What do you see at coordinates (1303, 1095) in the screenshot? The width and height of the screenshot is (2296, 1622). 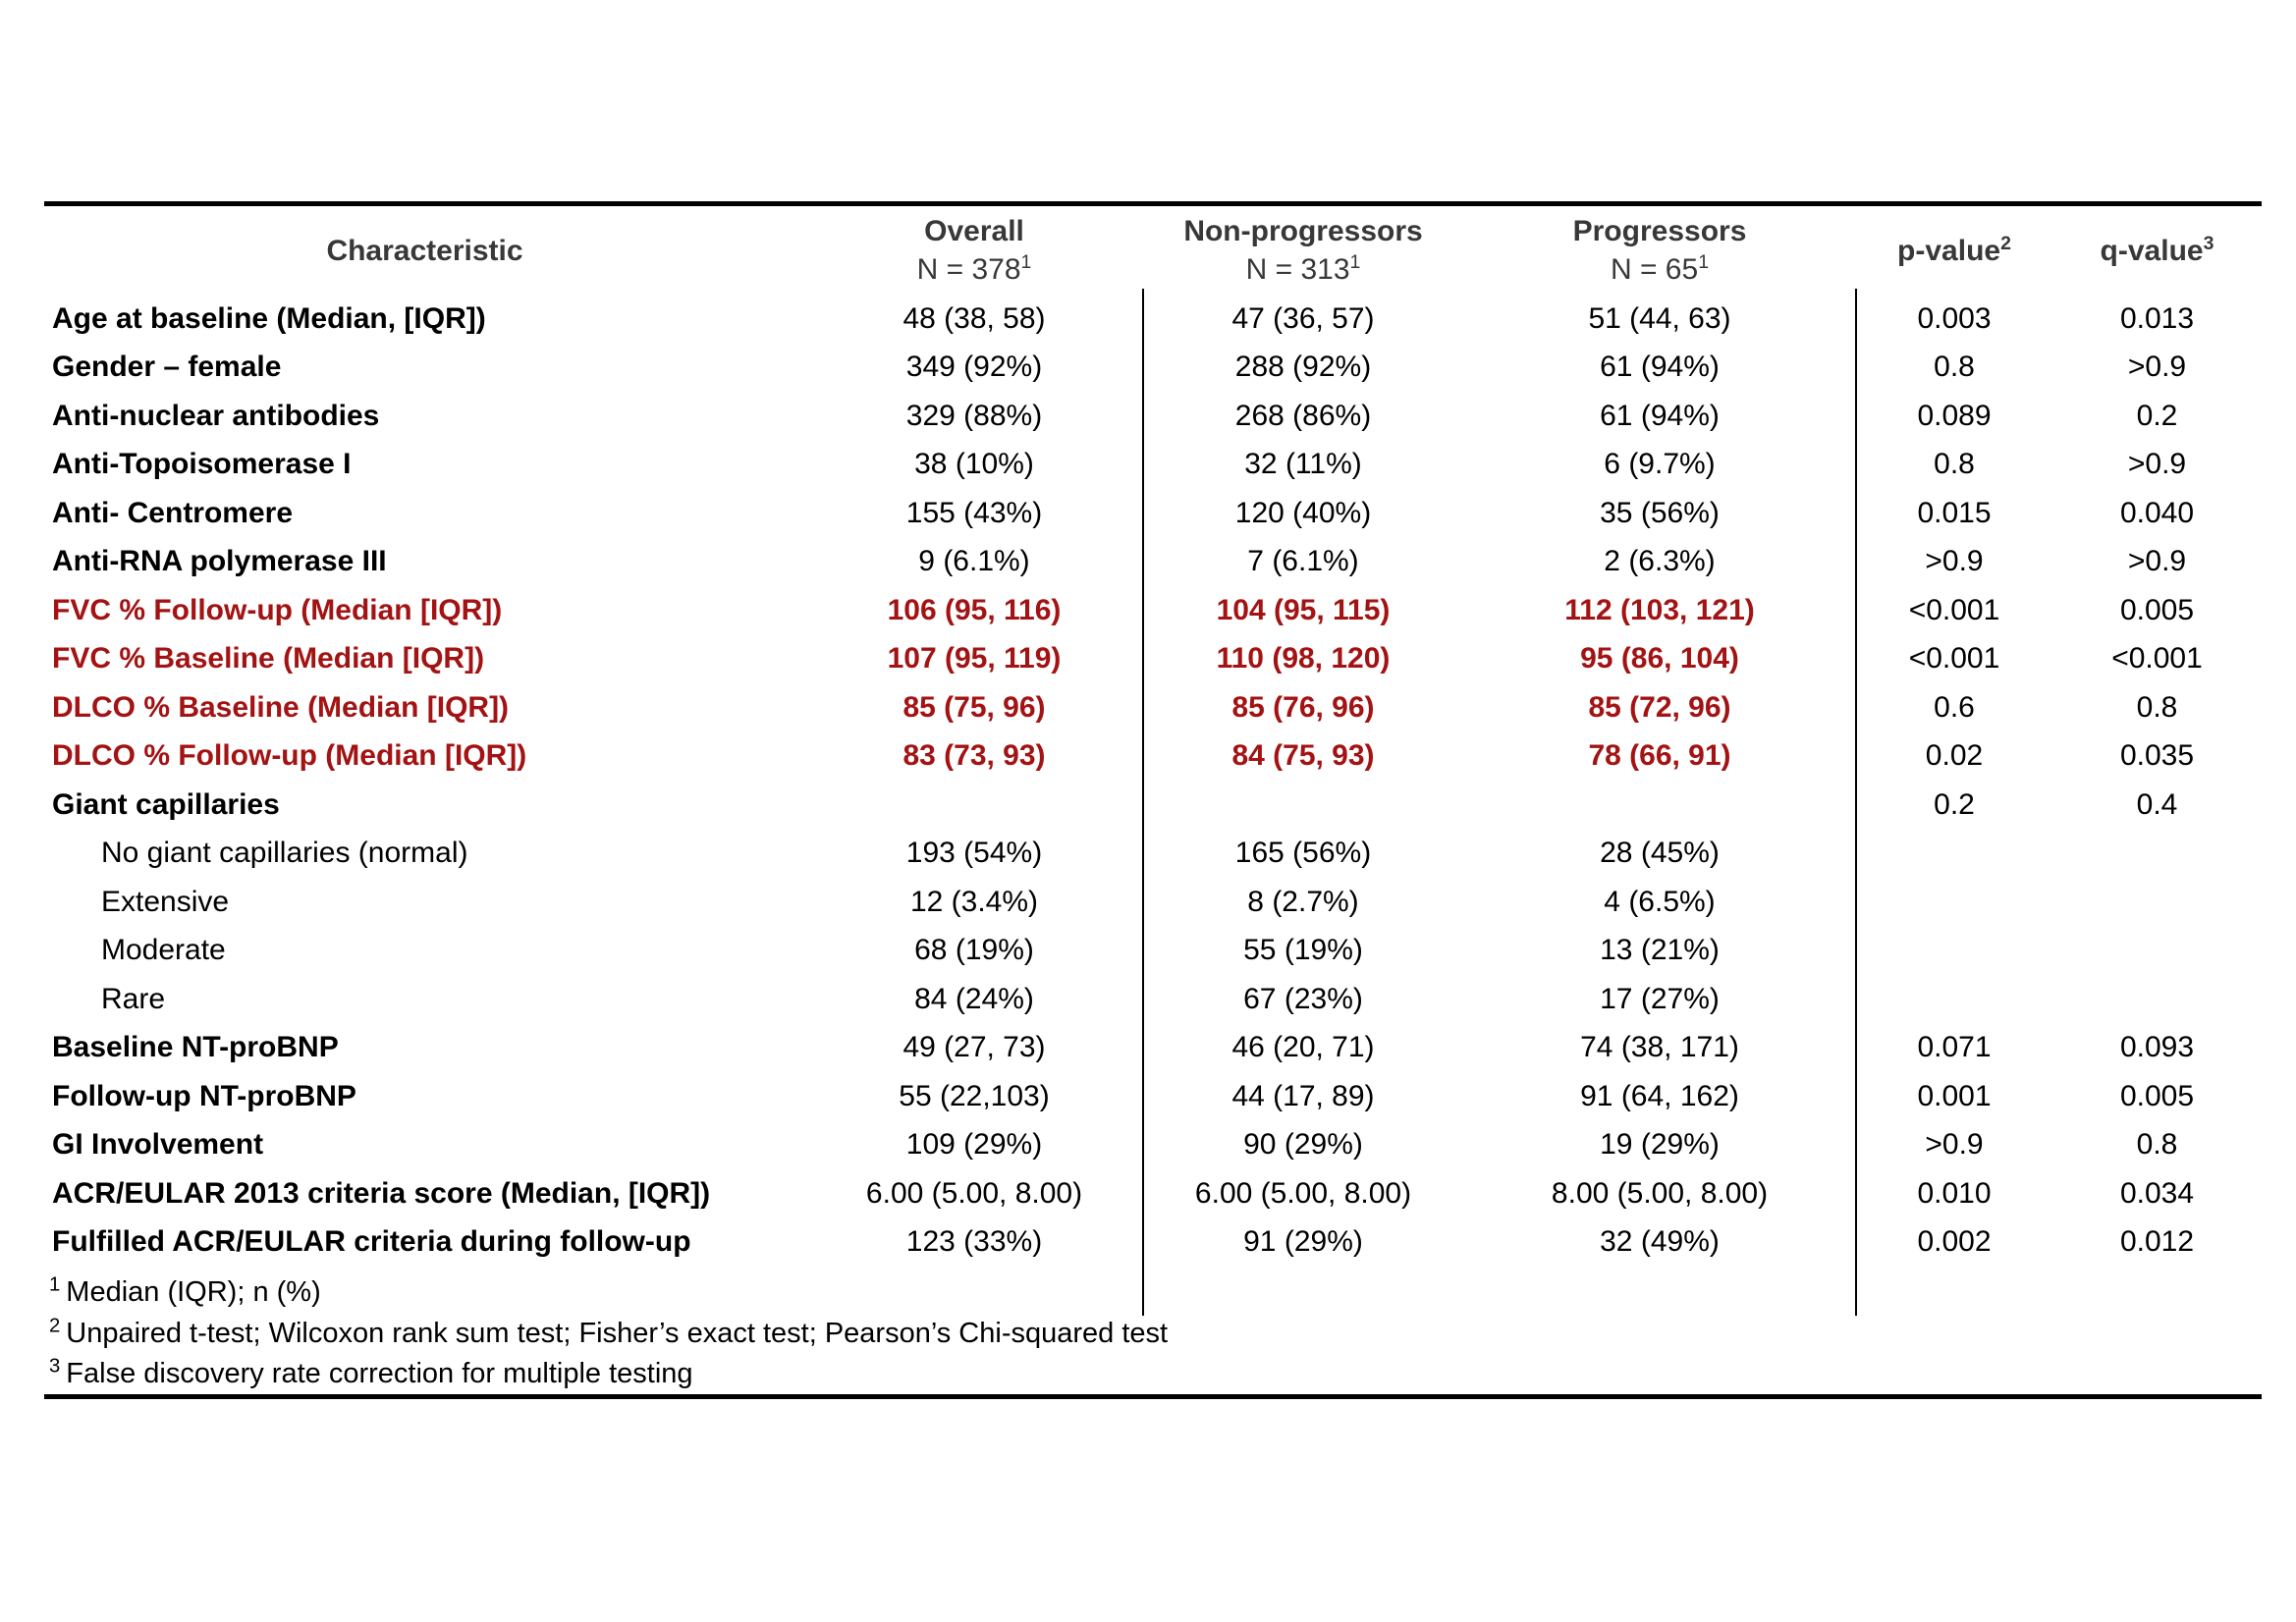 I see `cell-non-progressors: 44 (17, 89)` at bounding box center [1303, 1095].